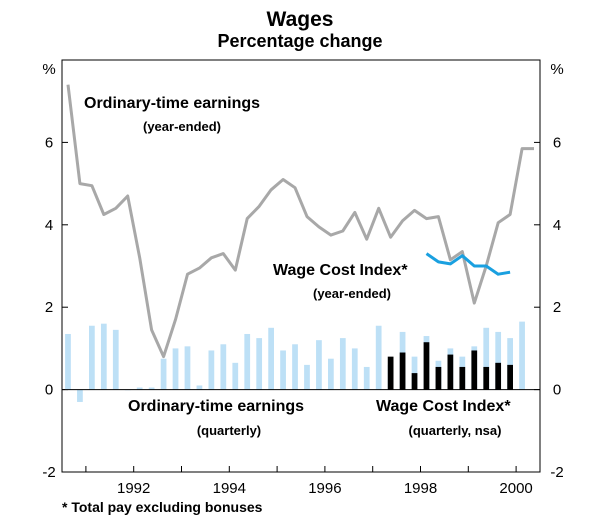 This screenshot has height=525, width=600. What do you see at coordinates (49, 390) in the screenshot?
I see `y-tick-label-left: 0` at bounding box center [49, 390].